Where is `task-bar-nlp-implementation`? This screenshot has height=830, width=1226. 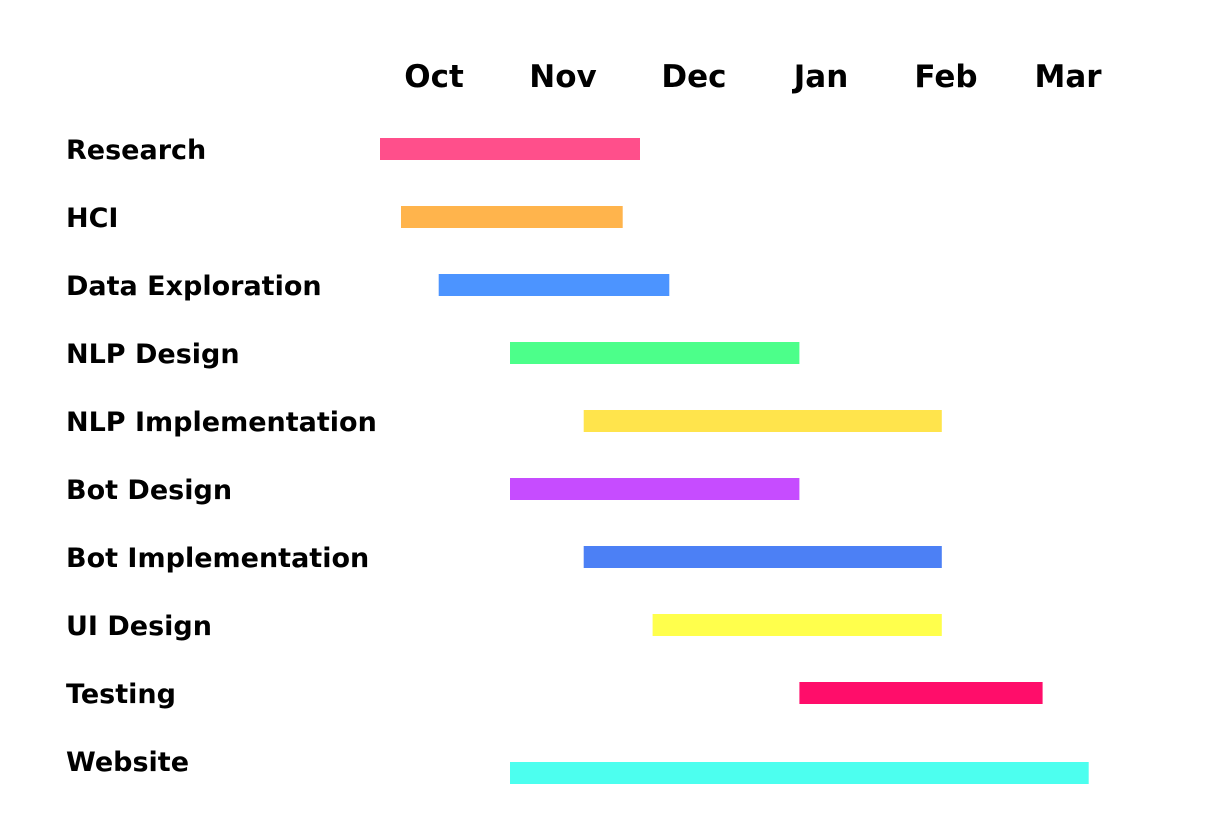
task-bar-nlp-implementation is located at coordinates (762, 421).